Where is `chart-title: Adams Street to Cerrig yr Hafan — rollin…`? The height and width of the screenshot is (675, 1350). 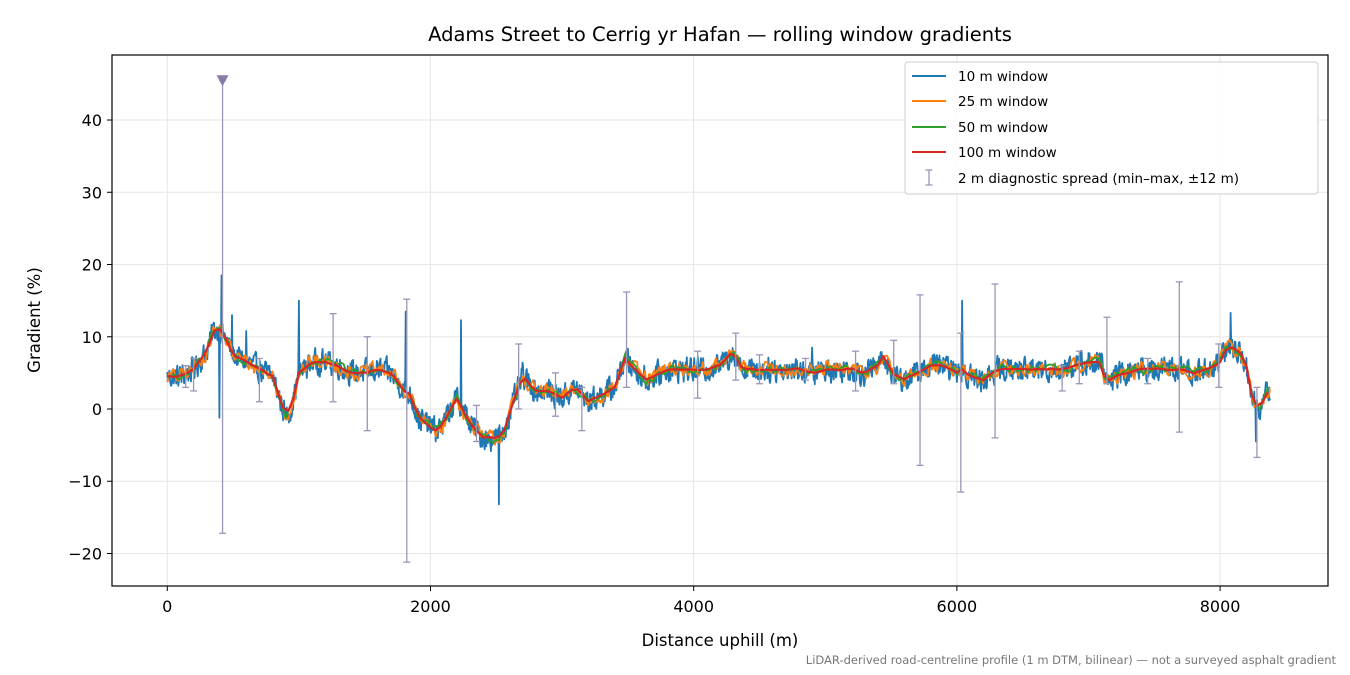
chart-title: Adams Street to Cerrig yr Hafan — rollin… is located at coordinates (720, 34).